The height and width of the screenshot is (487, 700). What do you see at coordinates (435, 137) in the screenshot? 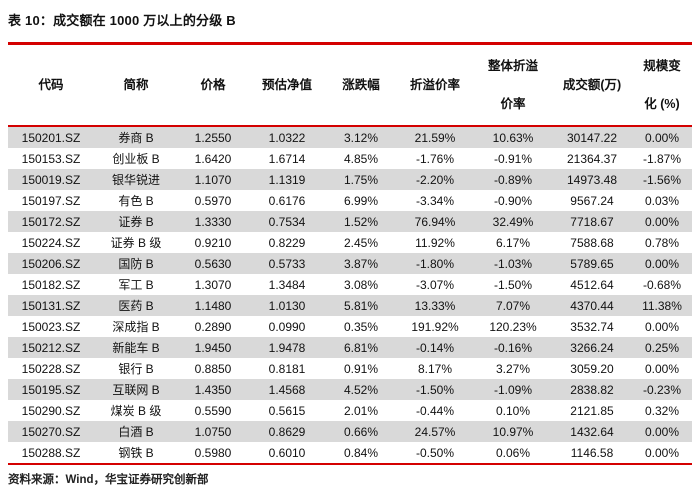
I see `table-cell: 21.59%` at bounding box center [435, 137].